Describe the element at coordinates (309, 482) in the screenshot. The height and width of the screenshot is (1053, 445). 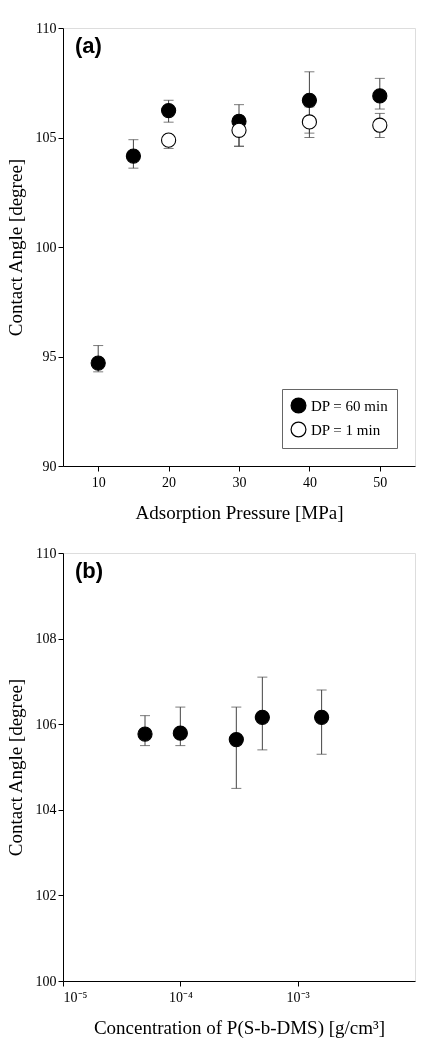
I see `x-tick-label: 40` at that location.